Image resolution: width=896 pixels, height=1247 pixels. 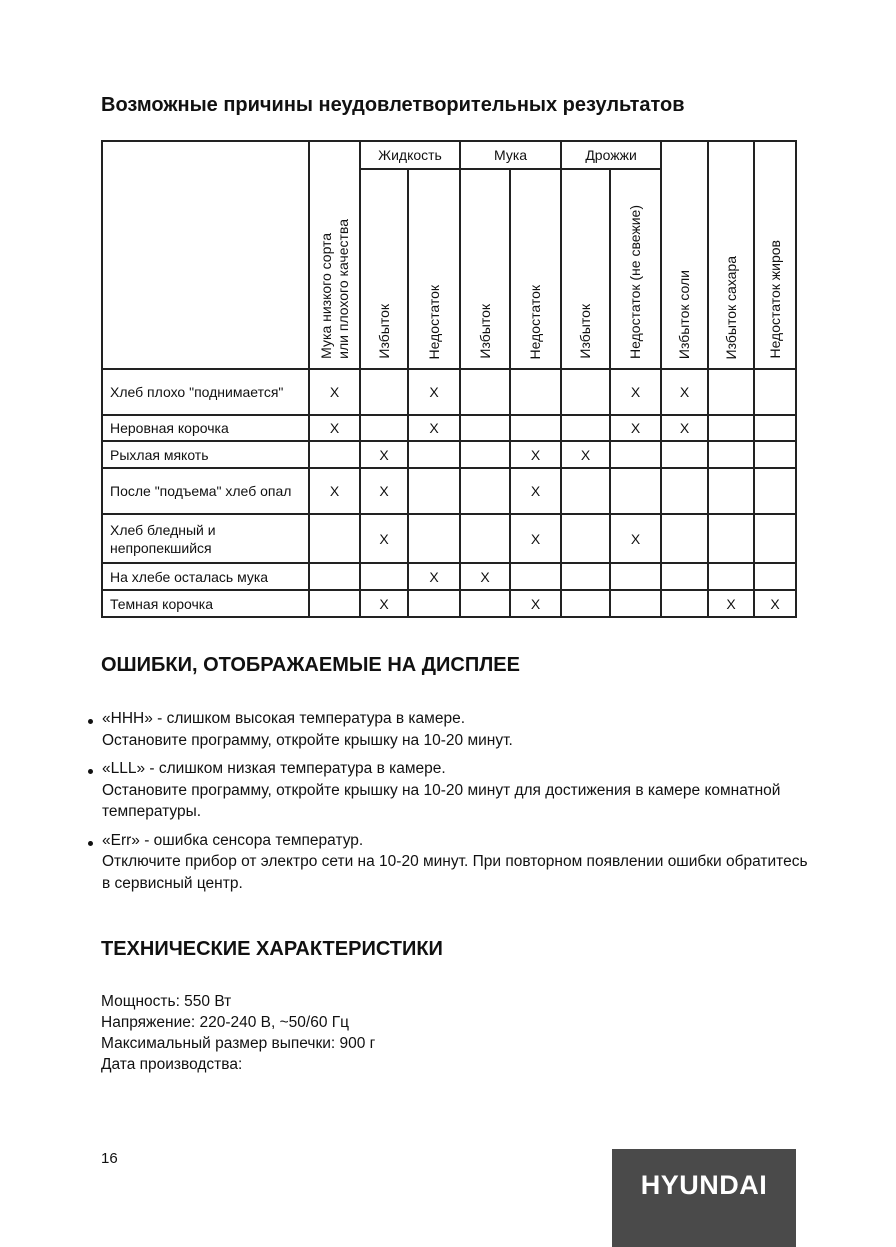 What do you see at coordinates (238, 1043) in the screenshot?
I see `spec-max-size: Максимальный размер выпечки: 900 г` at bounding box center [238, 1043].